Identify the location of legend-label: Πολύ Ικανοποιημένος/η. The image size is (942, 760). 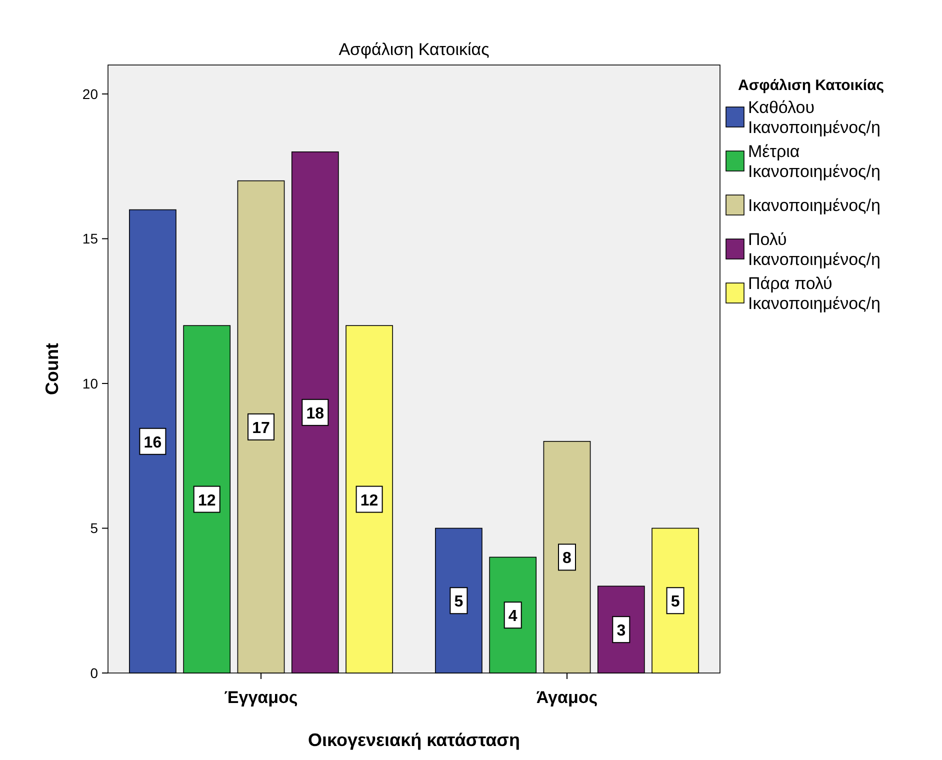
(814, 249).